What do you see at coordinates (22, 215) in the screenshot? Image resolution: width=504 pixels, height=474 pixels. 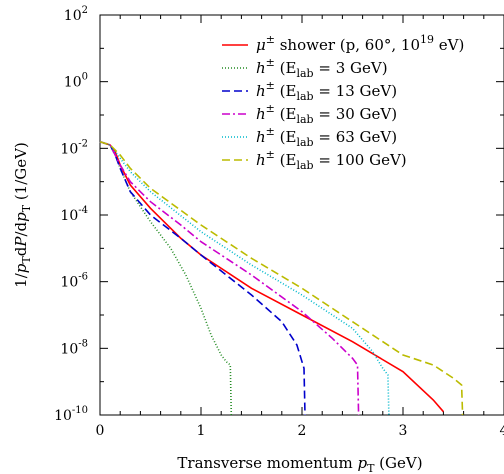 I see `y-axis-label: 1/pTdP/dpT (1/GeV)` at bounding box center [22, 215].